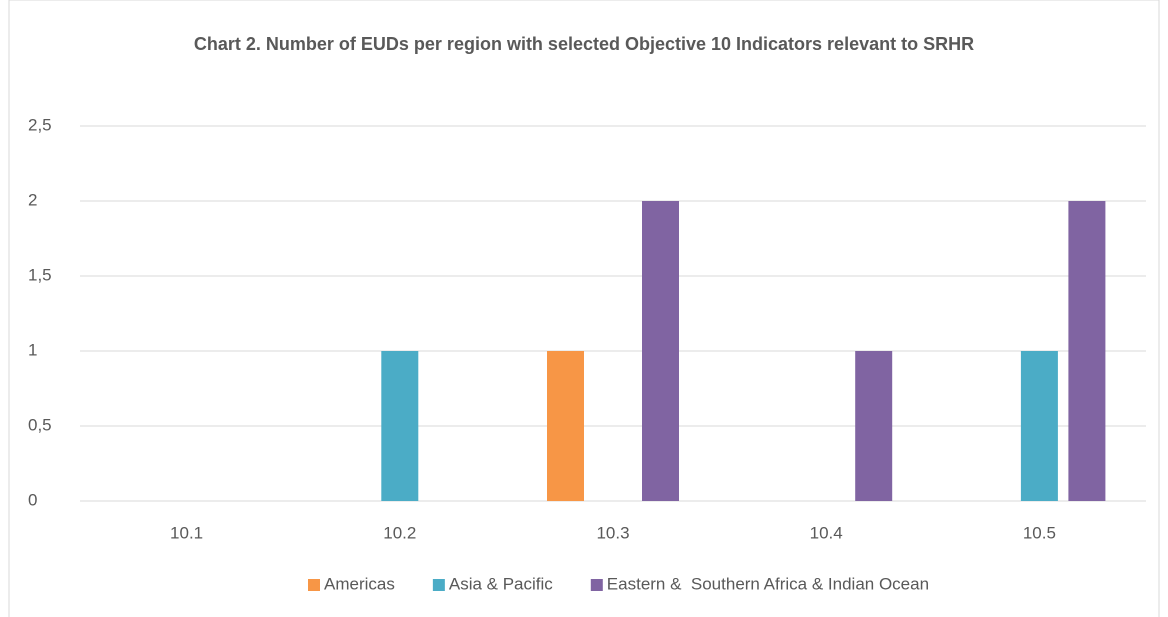  What do you see at coordinates (826, 532) in the screenshot?
I see `x-tick-label: 10.4` at bounding box center [826, 532].